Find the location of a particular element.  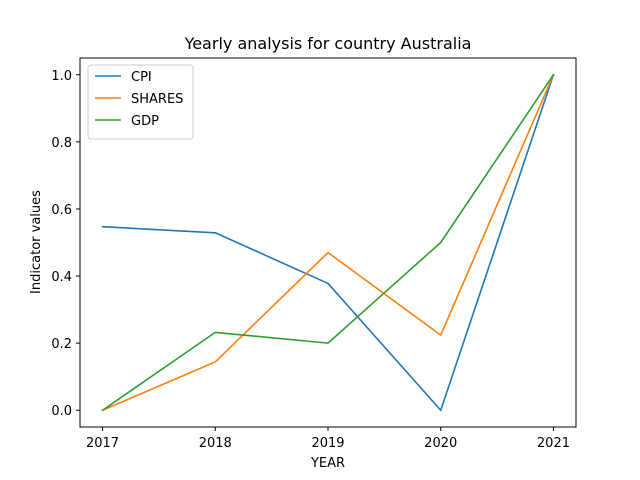

y-tick-label: 0.6 is located at coordinates (61, 210).